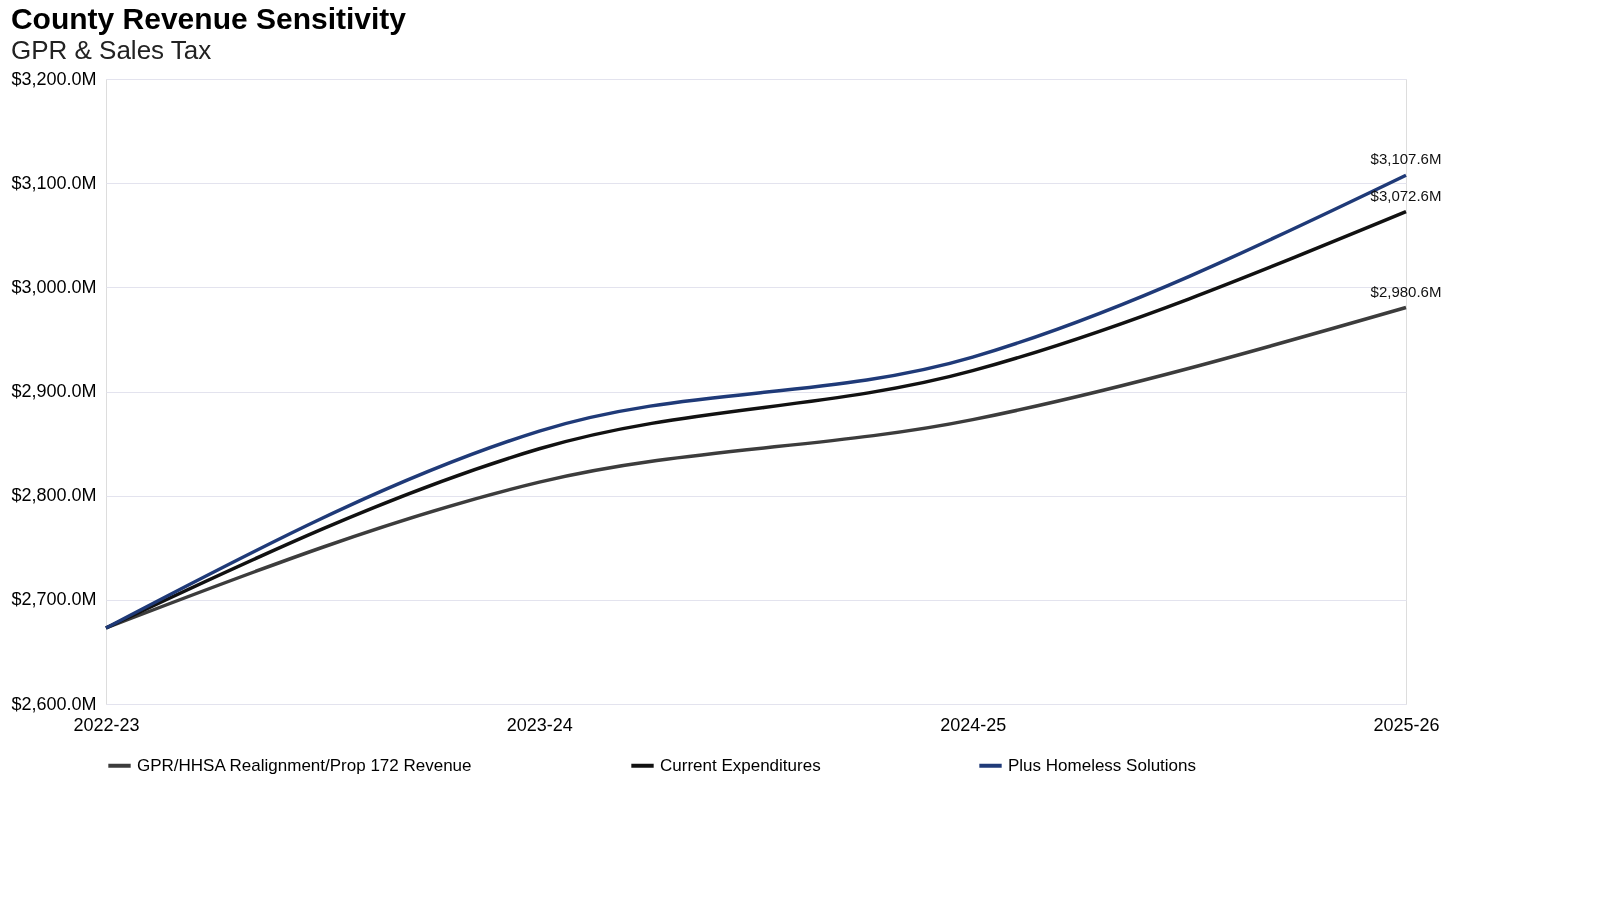 The image size is (1616, 903). I want to click on y-tick-label: $3,200.0M, so click(54, 78).